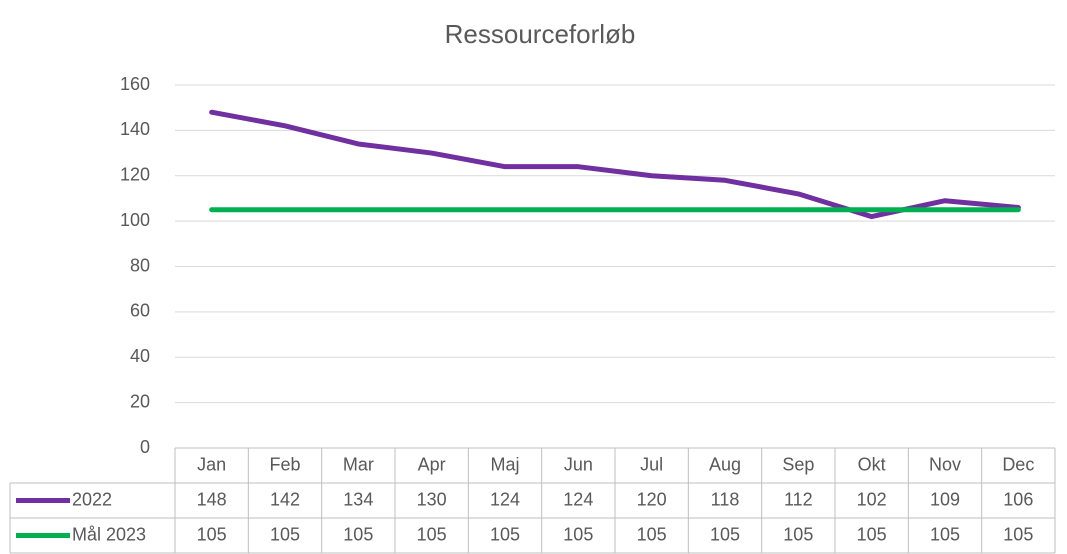 Image resolution: width=1067 pixels, height=554 pixels. What do you see at coordinates (212, 499) in the screenshot?
I see `table-value: 148` at bounding box center [212, 499].